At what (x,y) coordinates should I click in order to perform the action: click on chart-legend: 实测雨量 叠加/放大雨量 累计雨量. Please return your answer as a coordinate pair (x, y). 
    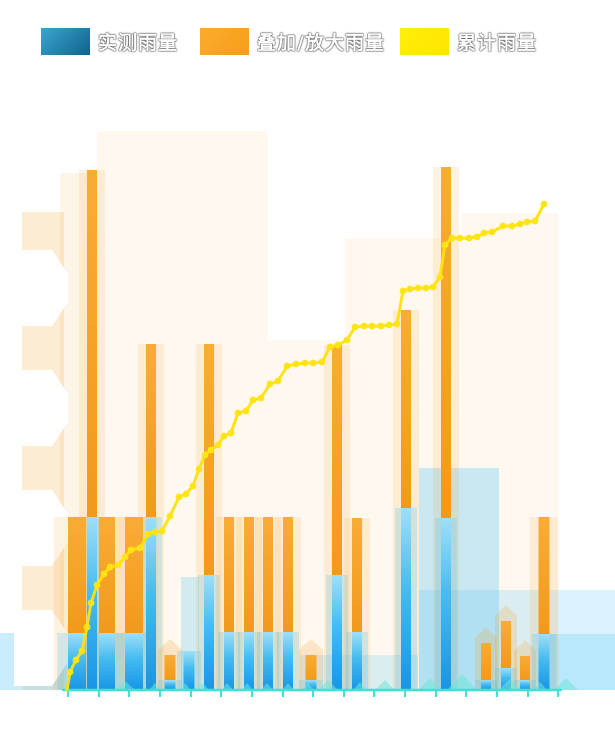
    Looking at the image, I should click on (307, 35).